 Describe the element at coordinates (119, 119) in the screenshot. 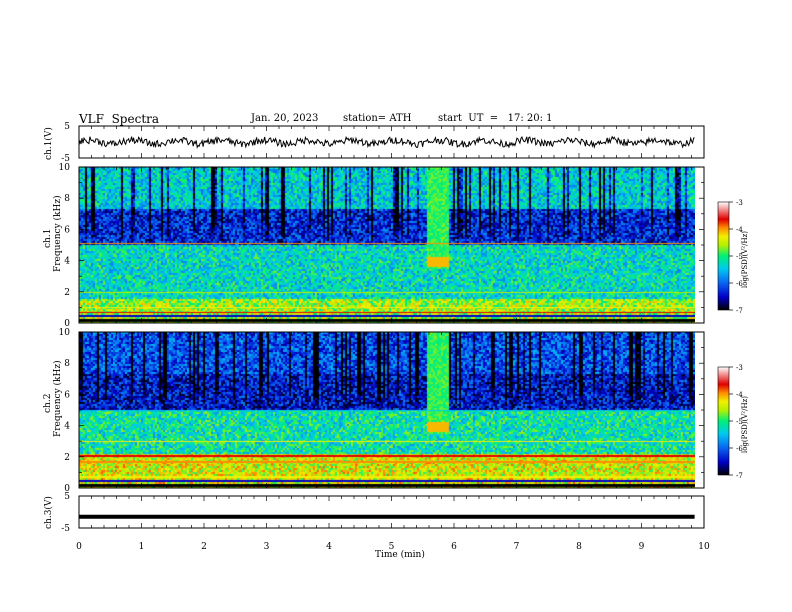

I see `figure-title: VLF Spectra` at that location.